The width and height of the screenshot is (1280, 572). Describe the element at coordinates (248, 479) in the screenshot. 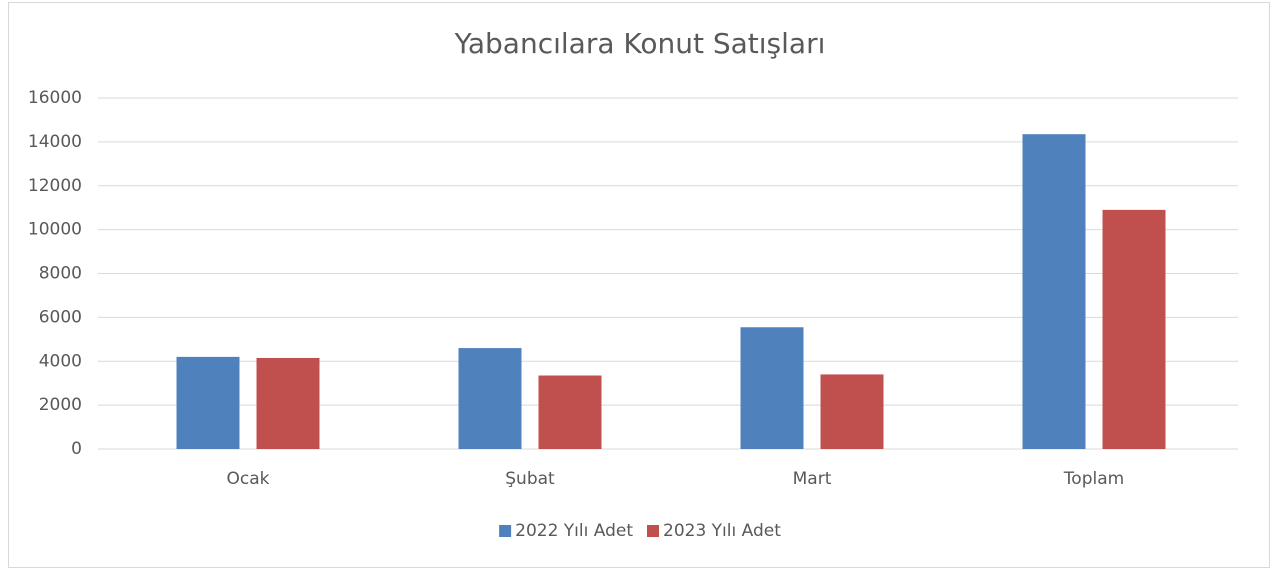

I see `x-tick-label: Ocak` at that location.